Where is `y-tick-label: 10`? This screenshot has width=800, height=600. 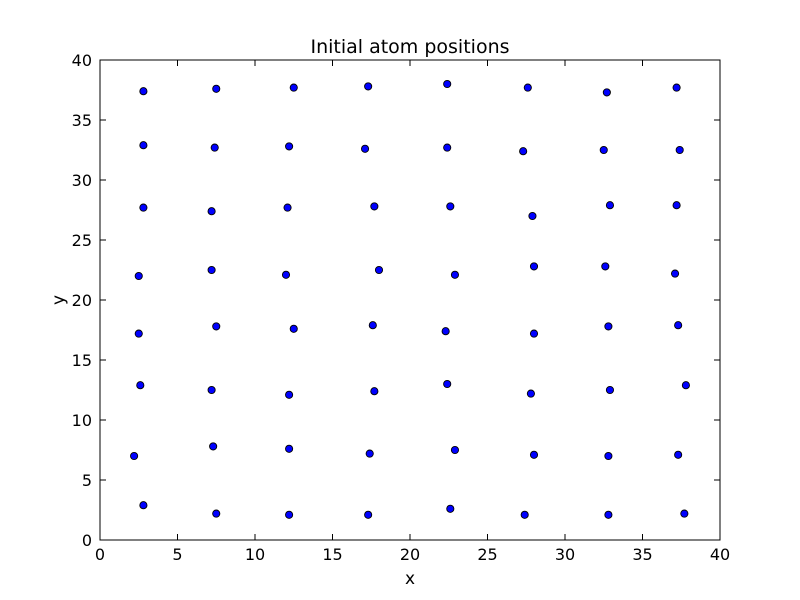 y-tick-label: 10 is located at coordinates (82, 420).